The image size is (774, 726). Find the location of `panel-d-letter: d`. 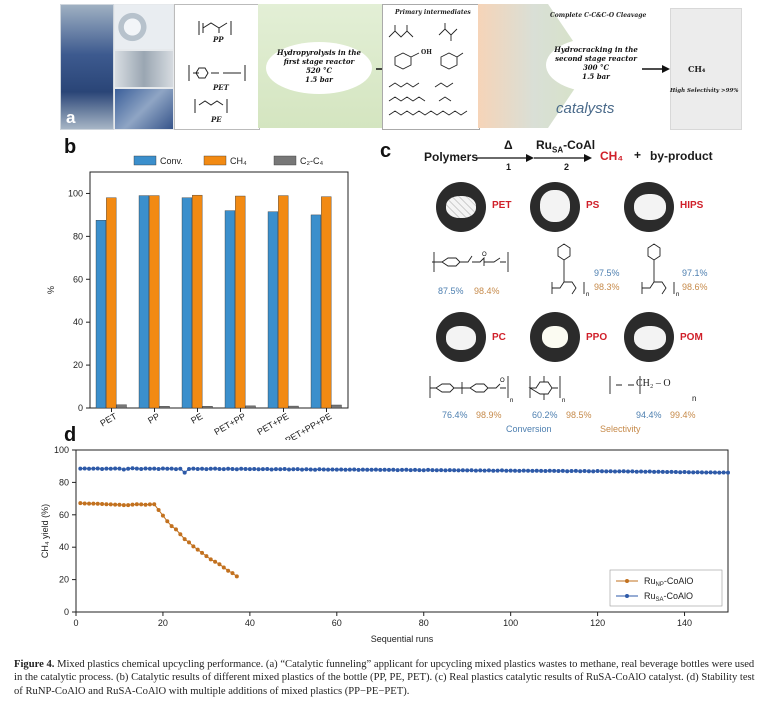

panel-d-letter: d is located at coordinates (70, 435).